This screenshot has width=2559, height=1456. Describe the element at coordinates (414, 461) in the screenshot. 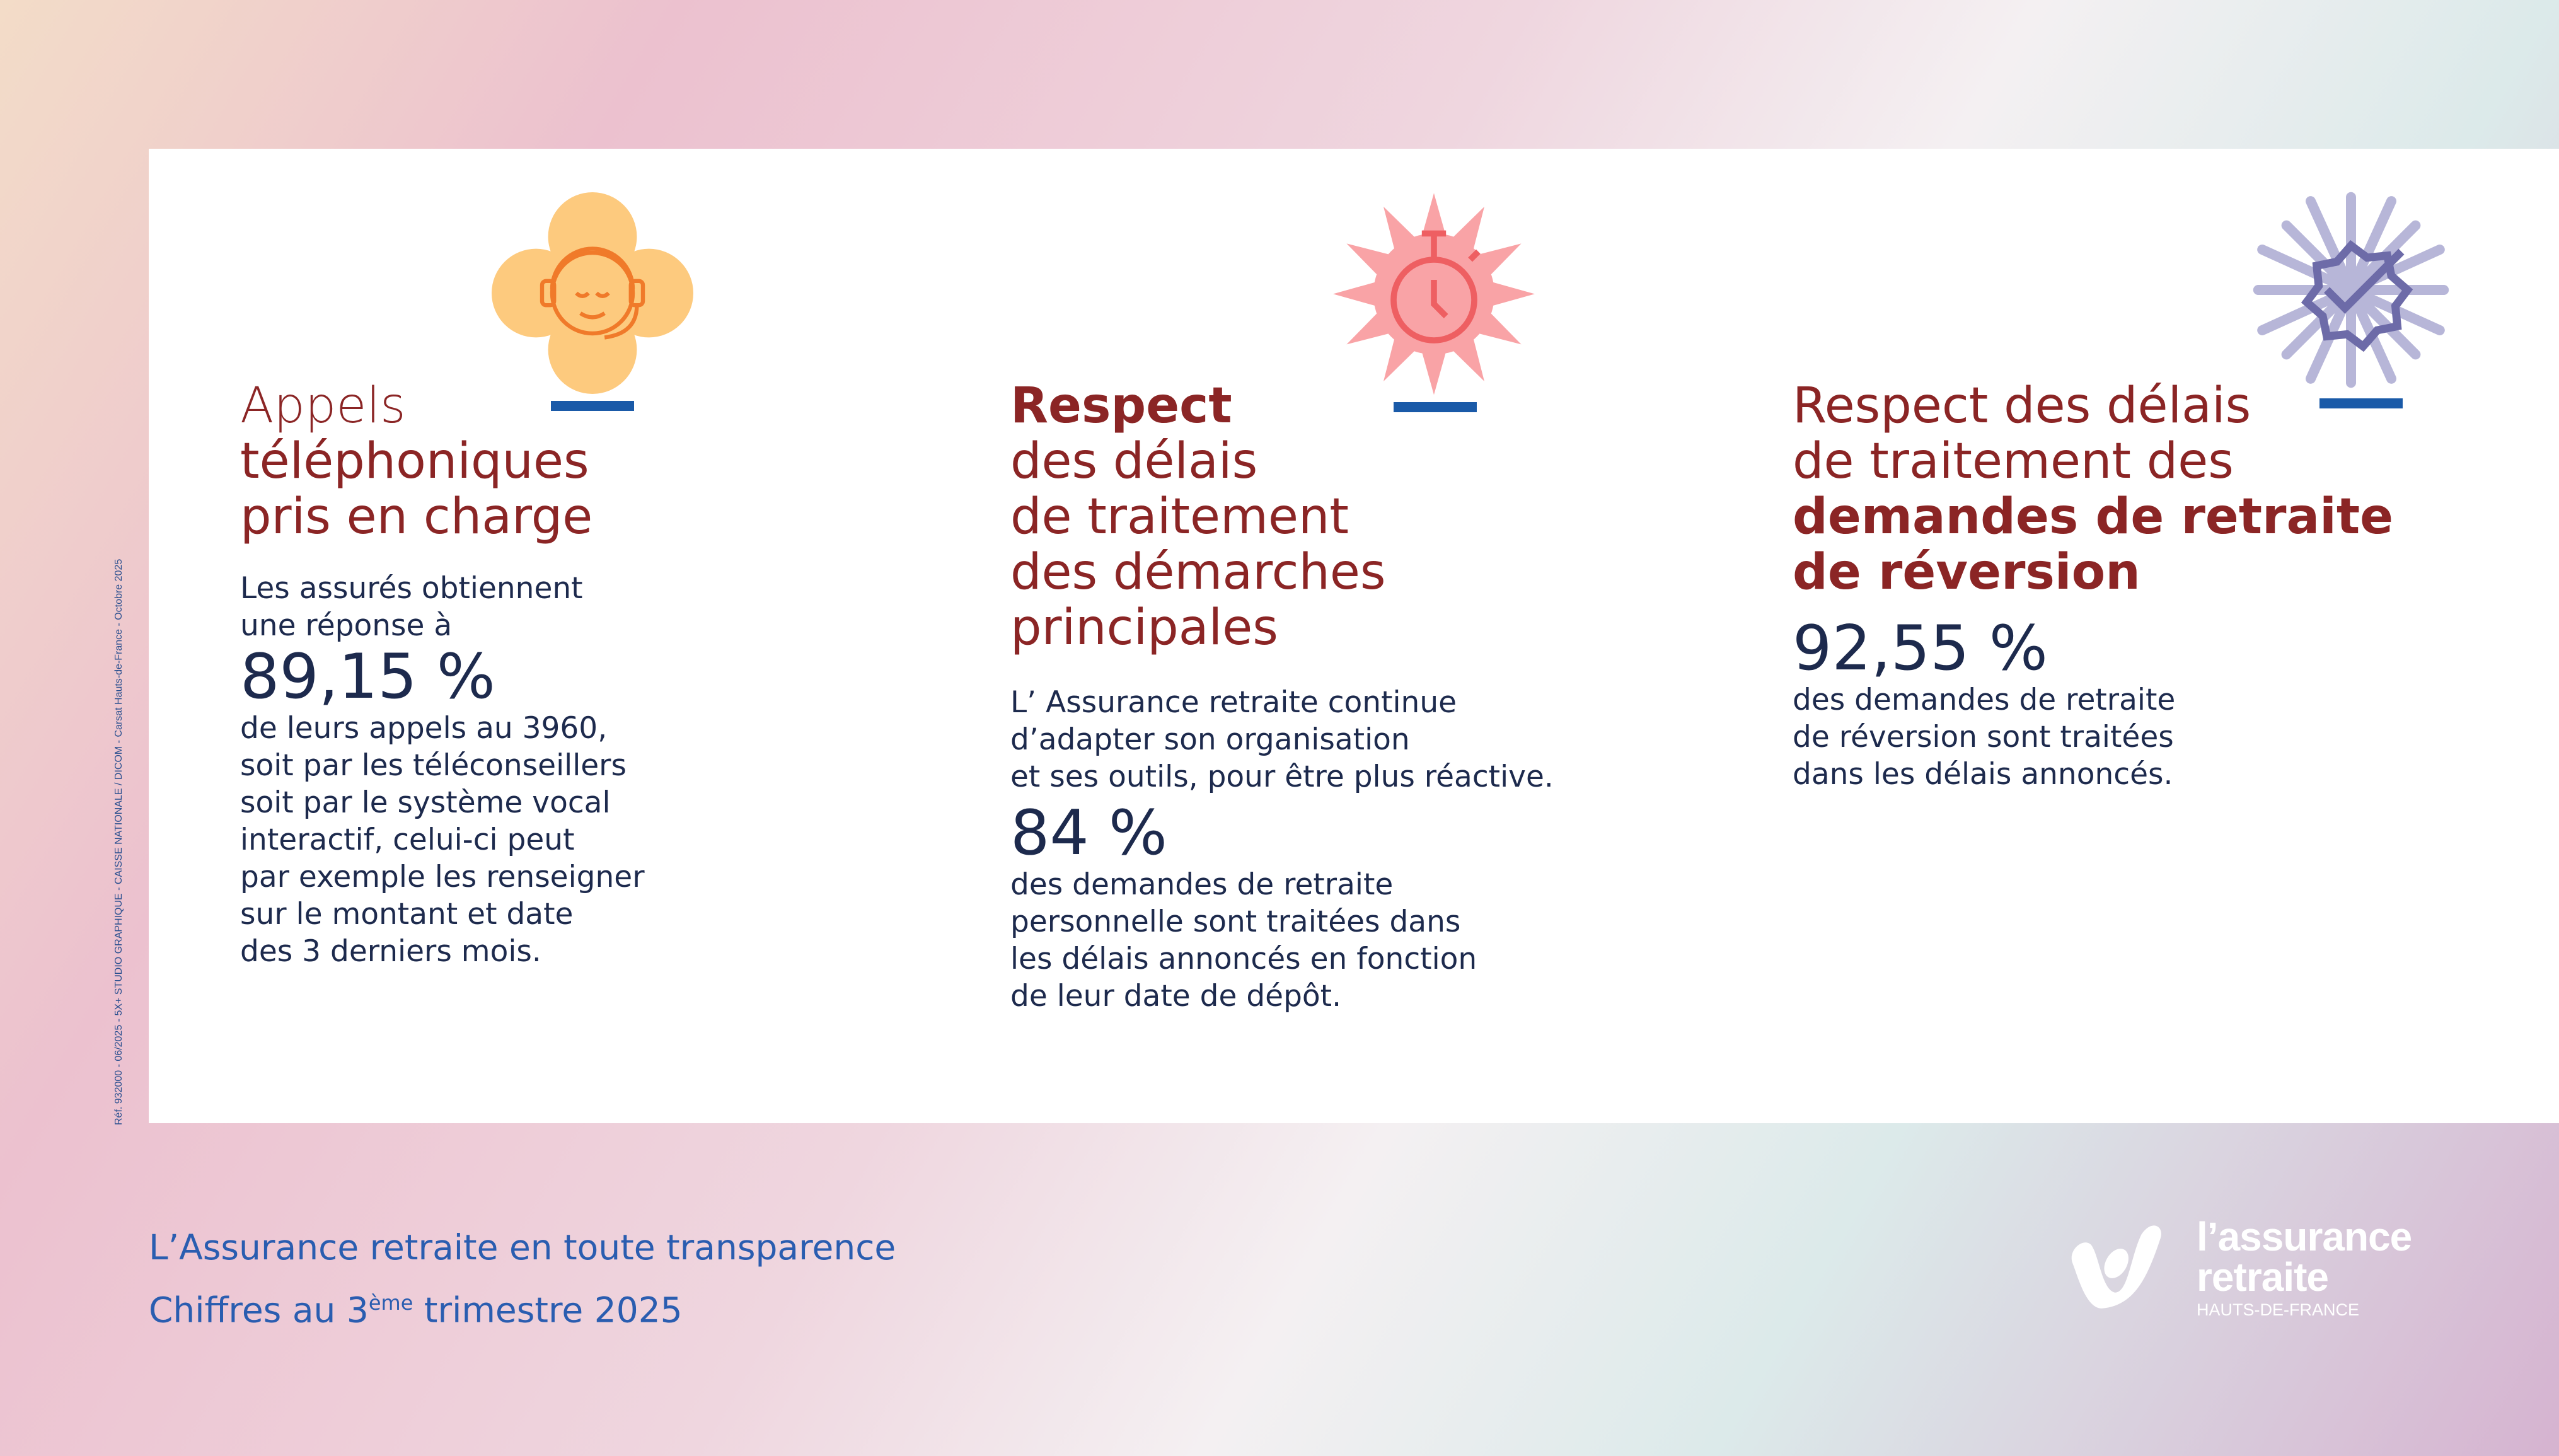

I see `title: téléphoniques` at that location.